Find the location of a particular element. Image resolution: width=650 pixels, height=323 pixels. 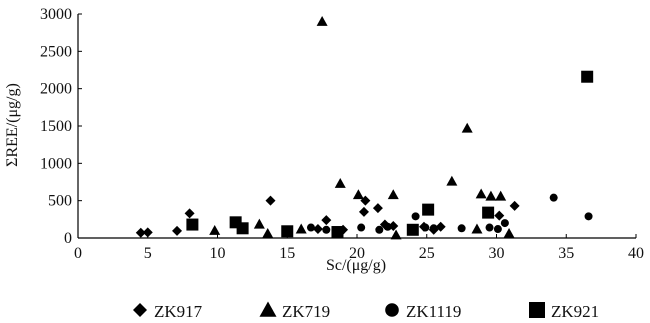

x-tick-label: 40 is located at coordinates (636, 253).